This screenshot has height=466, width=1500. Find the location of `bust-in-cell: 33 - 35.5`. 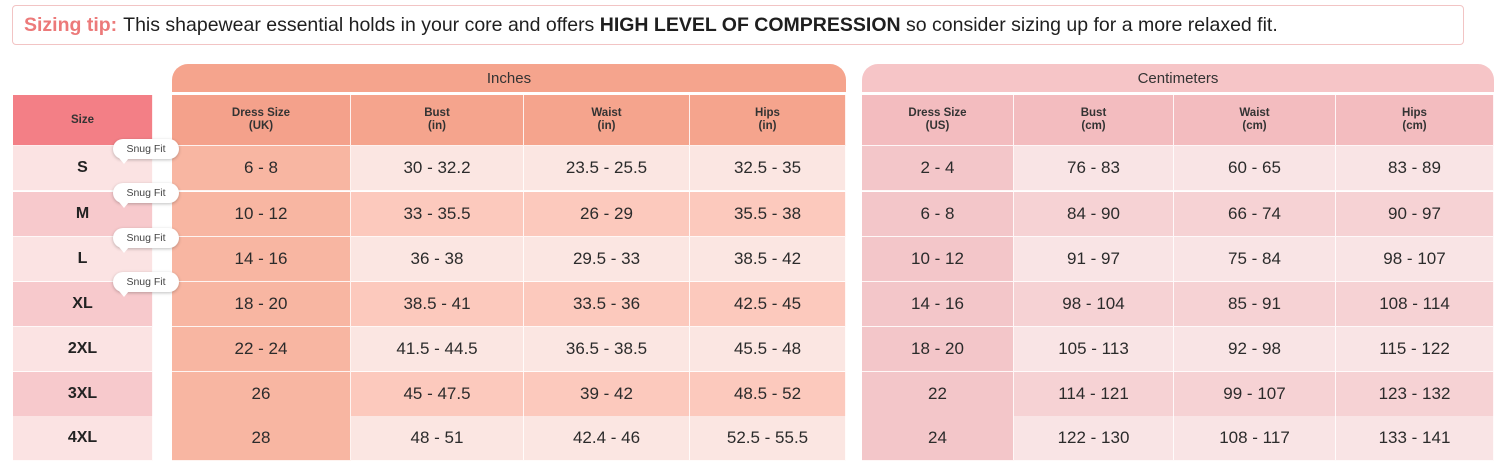

bust-in-cell: 33 - 35.5 is located at coordinates (437, 214).